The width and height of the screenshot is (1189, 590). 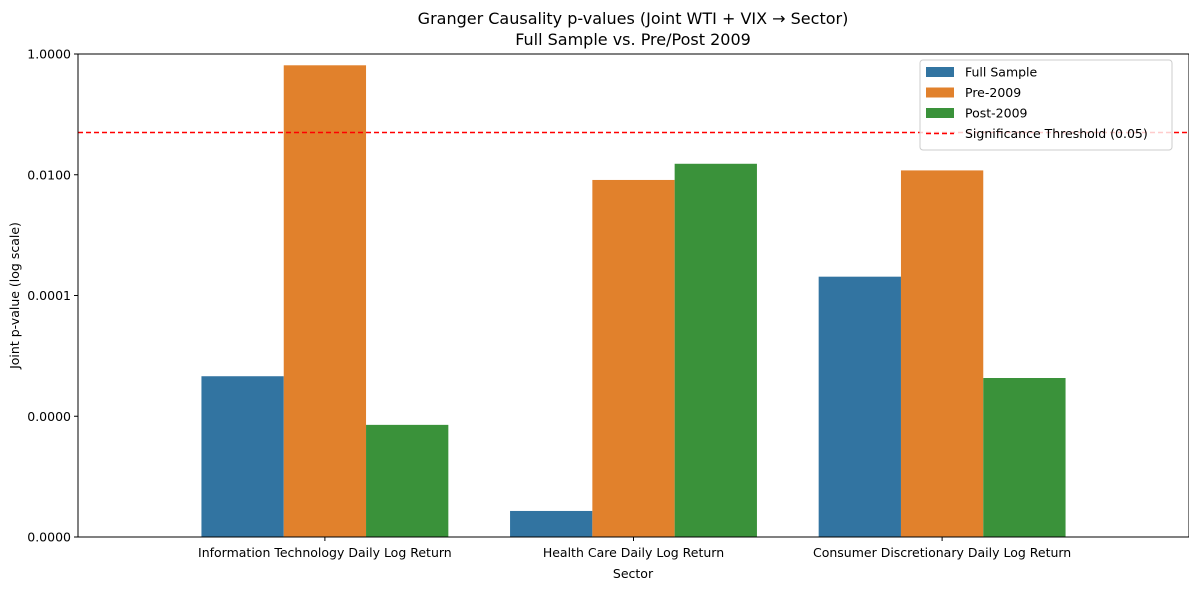 What do you see at coordinates (1001, 72) in the screenshot?
I see `legend-label: Full Sample` at bounding box center [1001, 72].